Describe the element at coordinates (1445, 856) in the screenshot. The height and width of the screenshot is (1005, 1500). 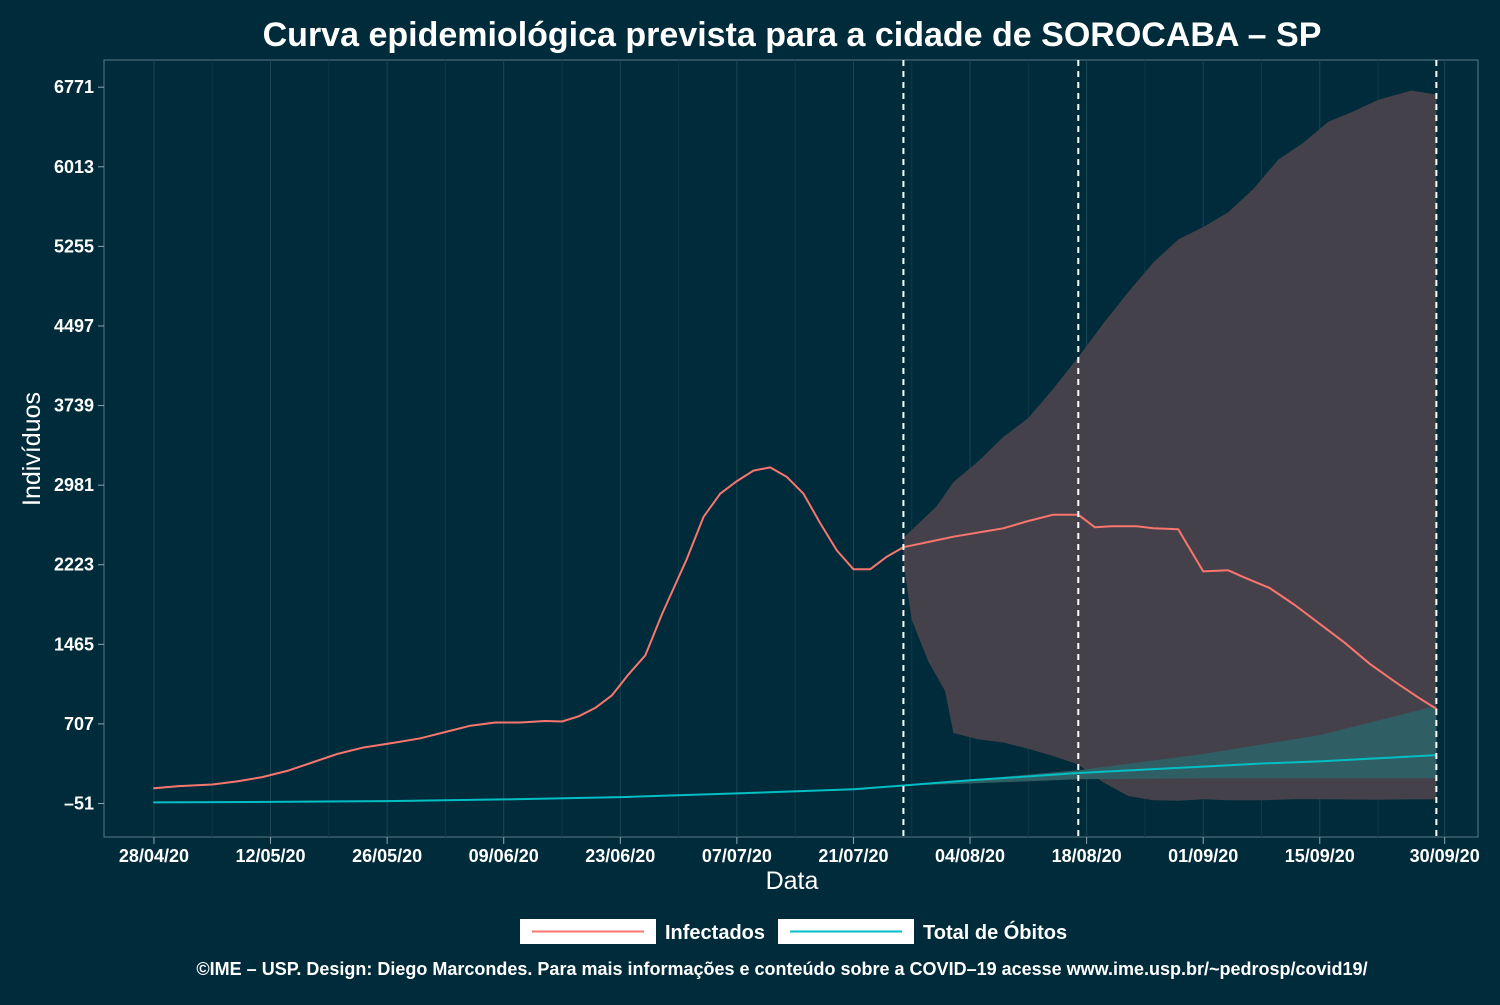
I see `x-tick-label: 30/09/20` at that location.